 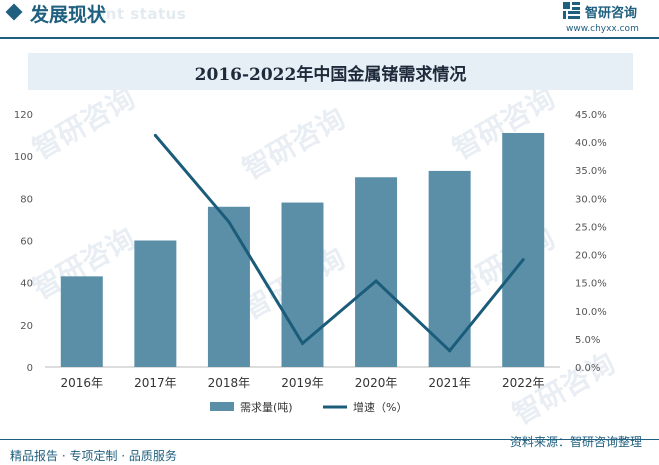 I want to click on y-right-tick-label: 10.0%, so click(x=591, y=312).